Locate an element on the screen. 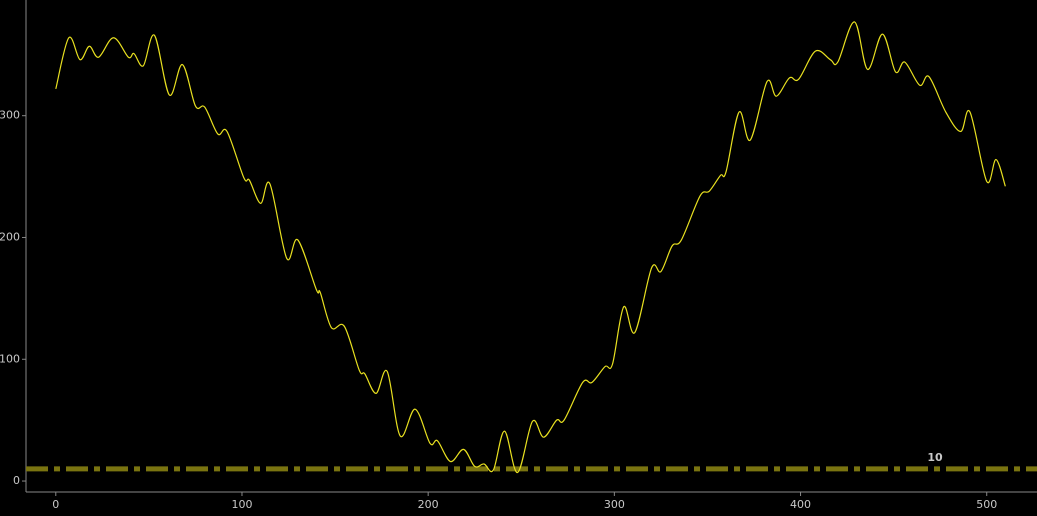  x-tick-label: 300 is located at coordinates (614, 504).